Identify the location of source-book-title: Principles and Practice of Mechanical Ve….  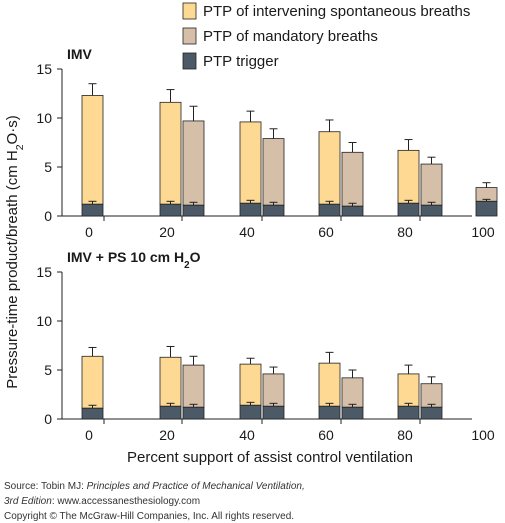
(195, 486).